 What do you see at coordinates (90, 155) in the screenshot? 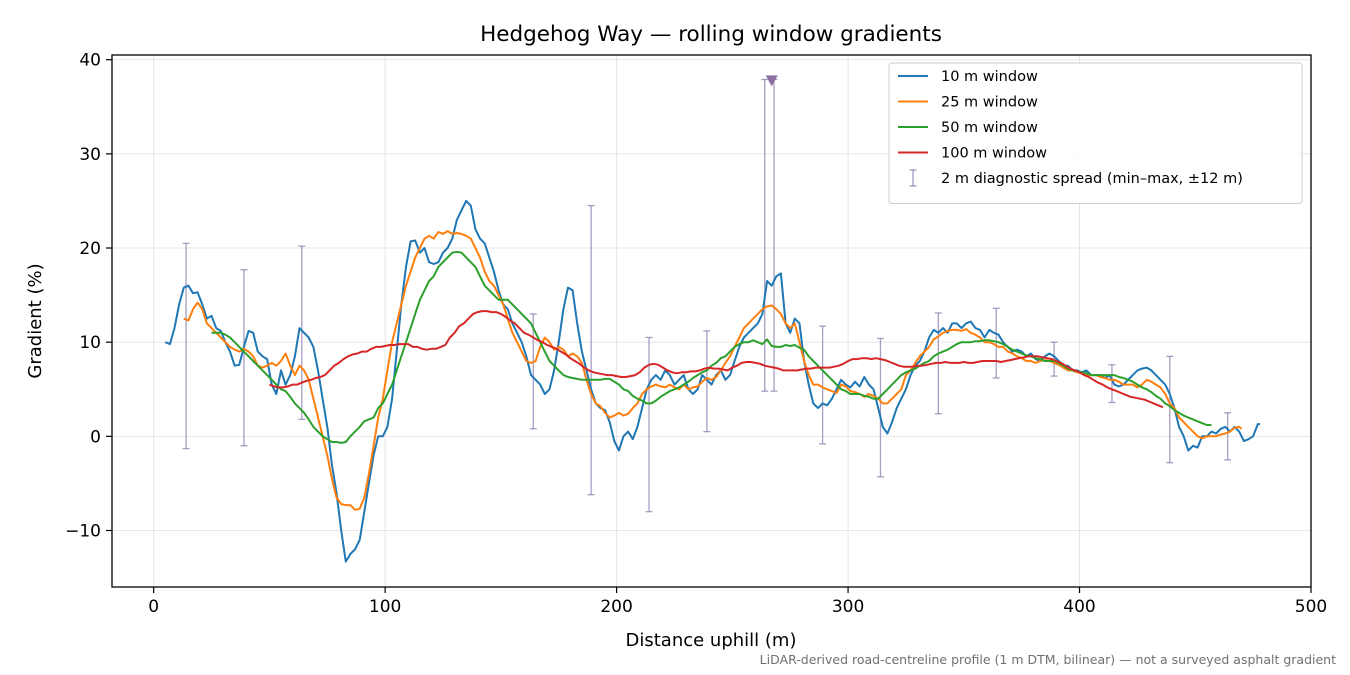
I see `y-tick-label: 30` at bounding box center [90, 155].